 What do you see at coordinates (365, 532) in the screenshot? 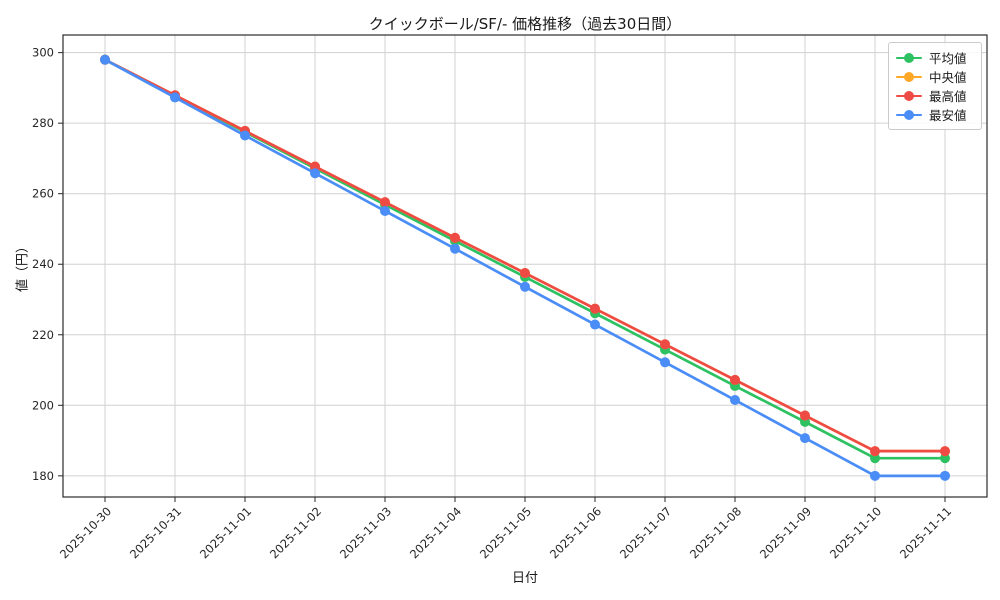
I see `x-tick-label: 2025-11-03` at bounding box center [365, 532].